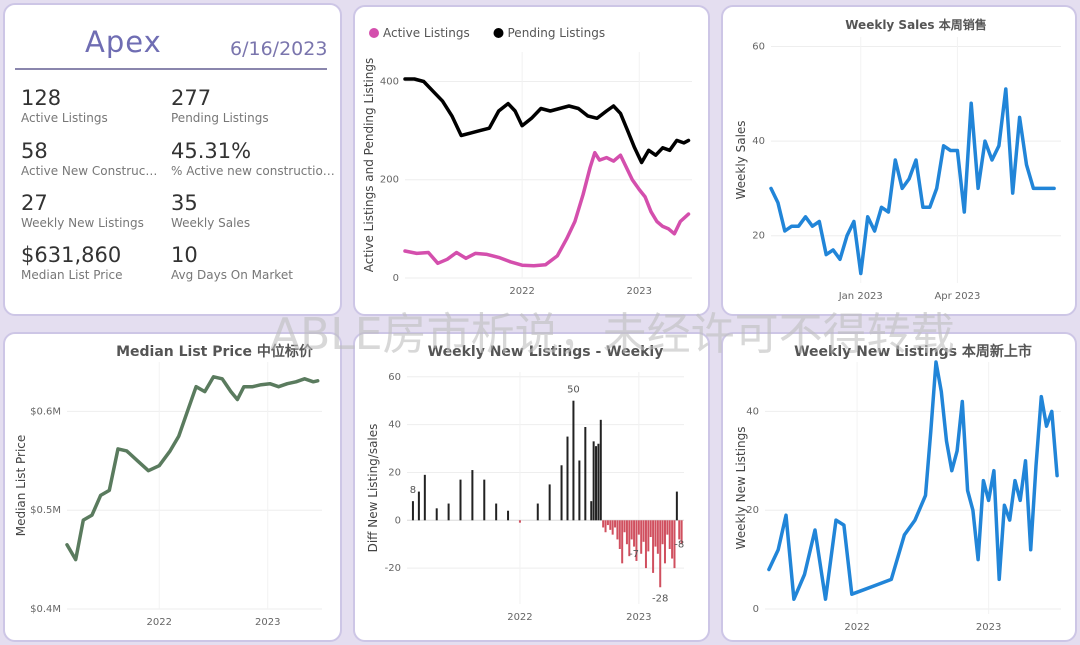  Describe the element at coordinates (413, 490) in the screenshot. I see `data-label: 8` at that location.